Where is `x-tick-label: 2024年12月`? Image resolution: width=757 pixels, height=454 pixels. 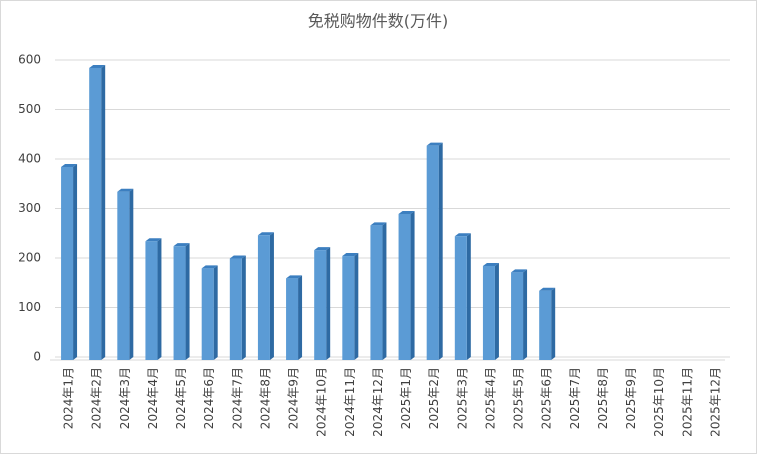 x-tick-label: 2024年12月 is located at coordinates (378, 402).